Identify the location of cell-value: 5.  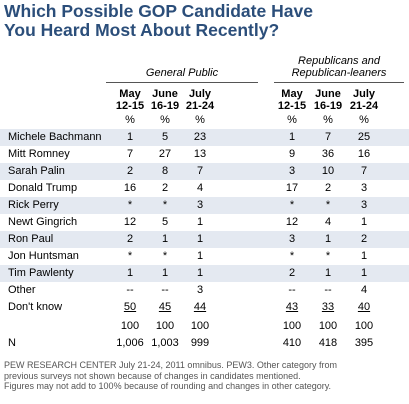
(165, 137).